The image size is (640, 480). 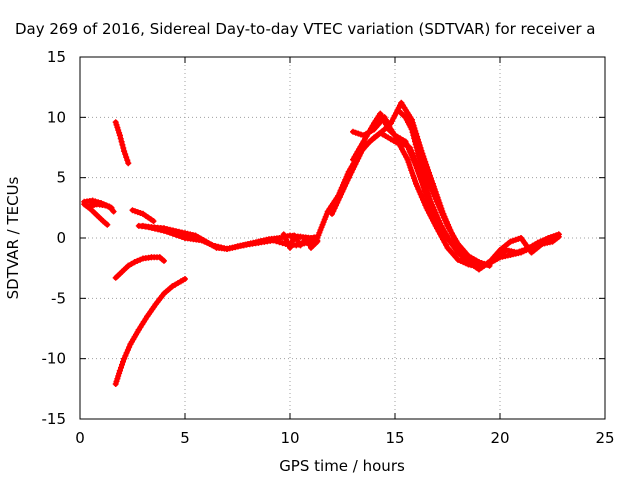 What do you see at coordinates (185, 438) in the screenshot?
I see `x-tick-label: 5` at bounding box center [185, 438].